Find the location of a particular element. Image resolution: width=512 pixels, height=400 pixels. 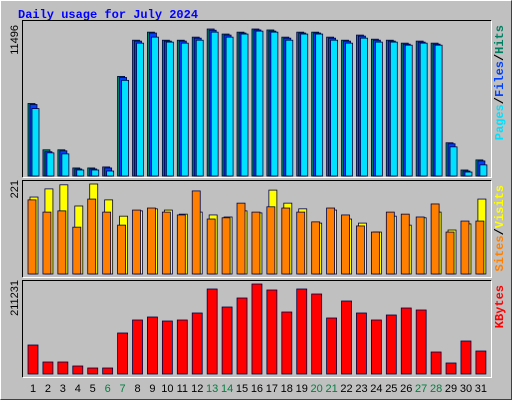

x-tick-label: 14 is located at coordinates (227, 389).